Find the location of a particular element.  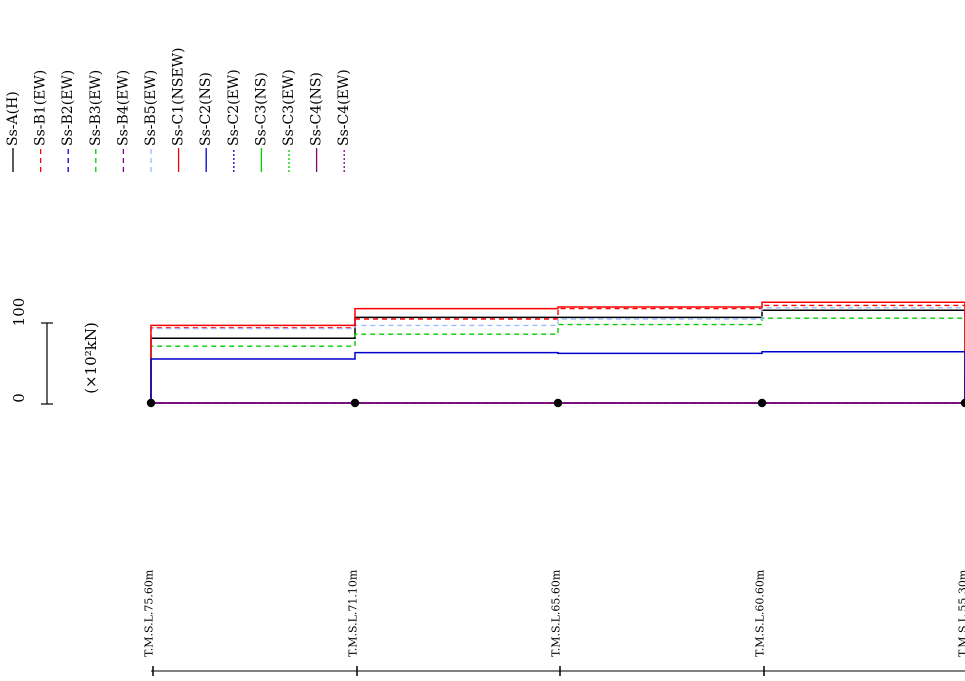

elevation-label: T.M.S.L.65.60m is located at coordinates (556, 613).